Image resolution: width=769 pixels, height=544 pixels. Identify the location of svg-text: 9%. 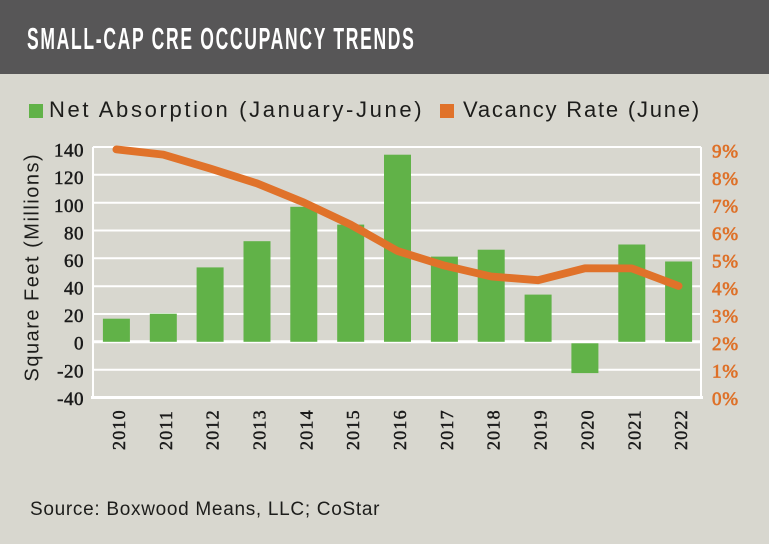
(725, 152).